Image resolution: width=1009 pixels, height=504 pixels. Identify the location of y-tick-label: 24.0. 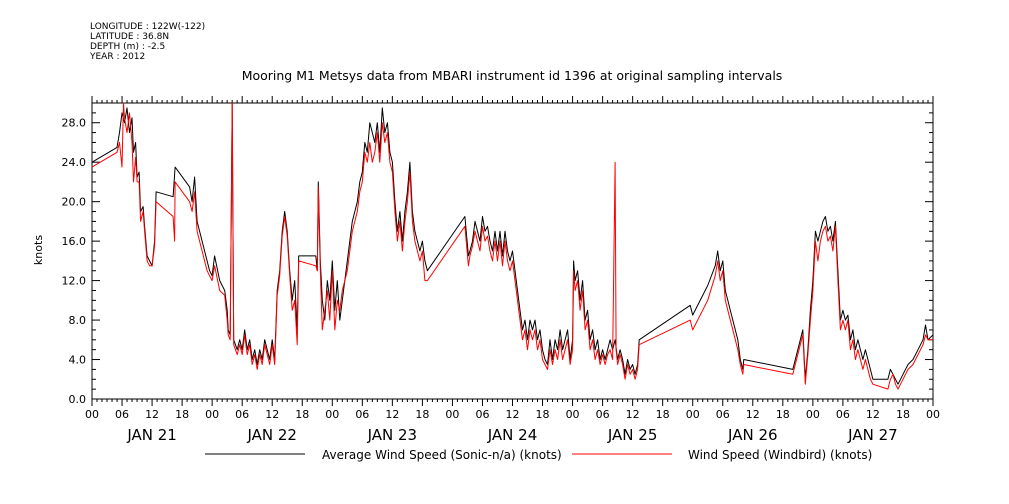
(74, 162).